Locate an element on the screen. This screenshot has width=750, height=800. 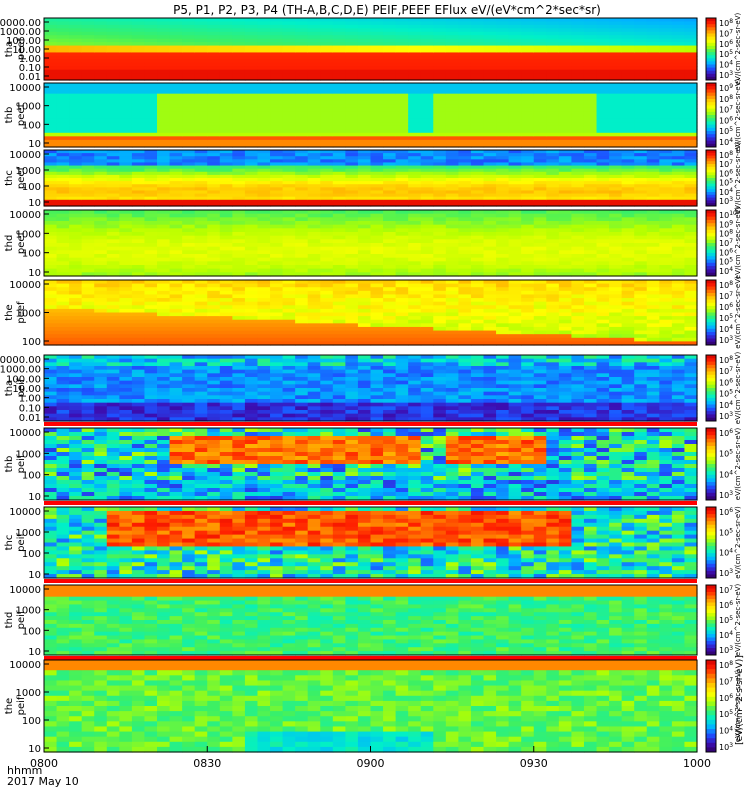
colorbar-tick-label: 106 is located at coordinates (726, 120).